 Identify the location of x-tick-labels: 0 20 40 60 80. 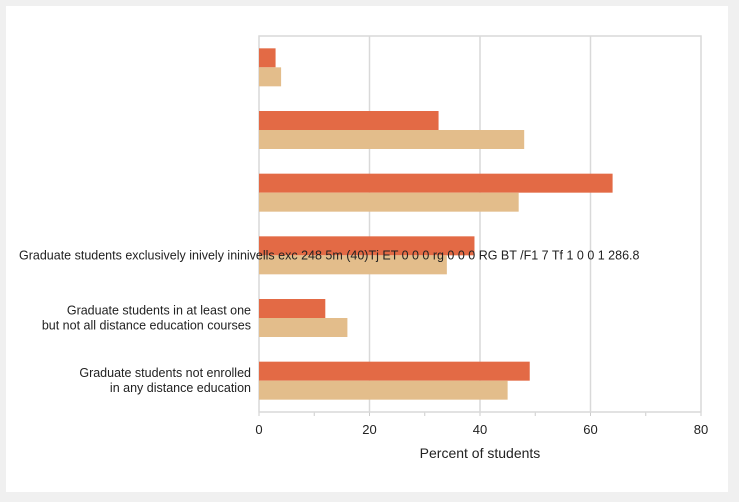
(481, 429).